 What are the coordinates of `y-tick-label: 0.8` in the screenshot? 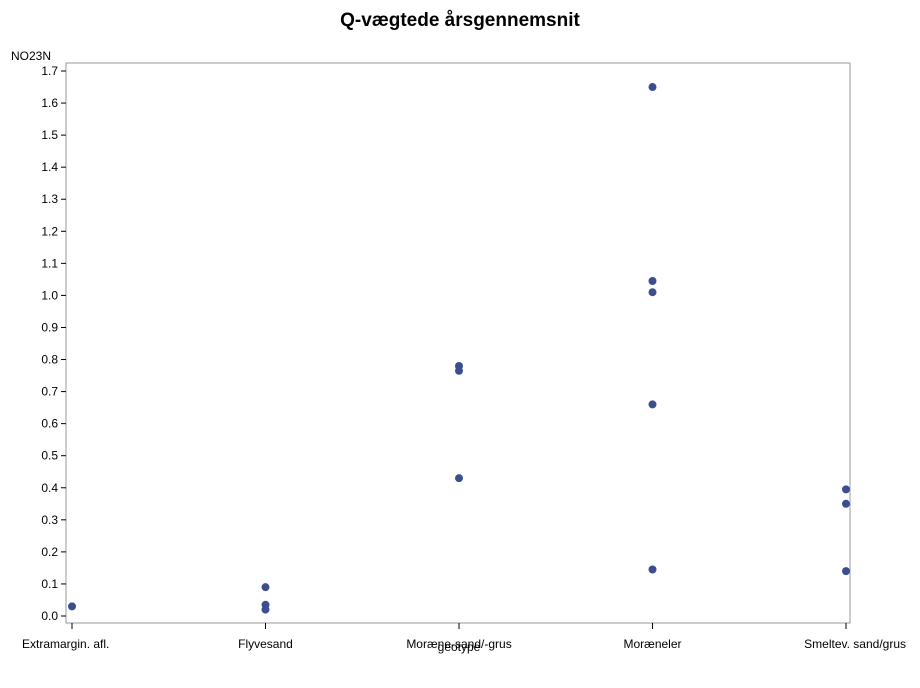 It's located at (49, 360).